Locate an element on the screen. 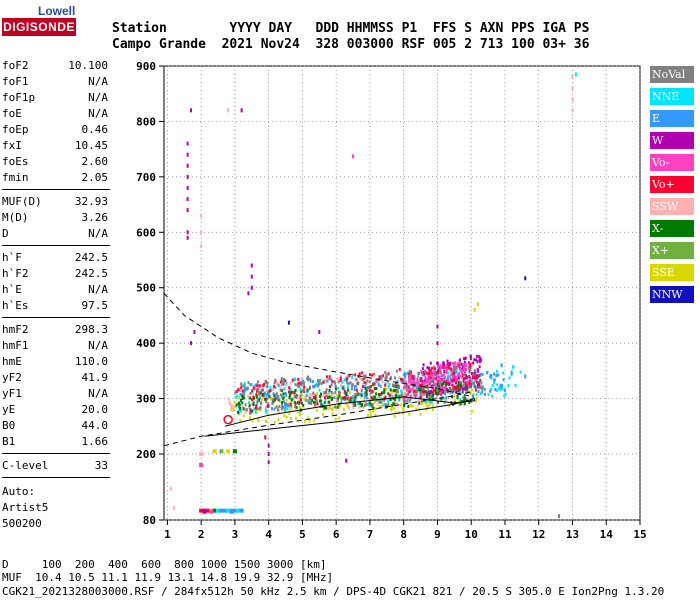 This screenshot has height=600, width=700. x-tick-label: 15 is located at coordinates (639, 534).